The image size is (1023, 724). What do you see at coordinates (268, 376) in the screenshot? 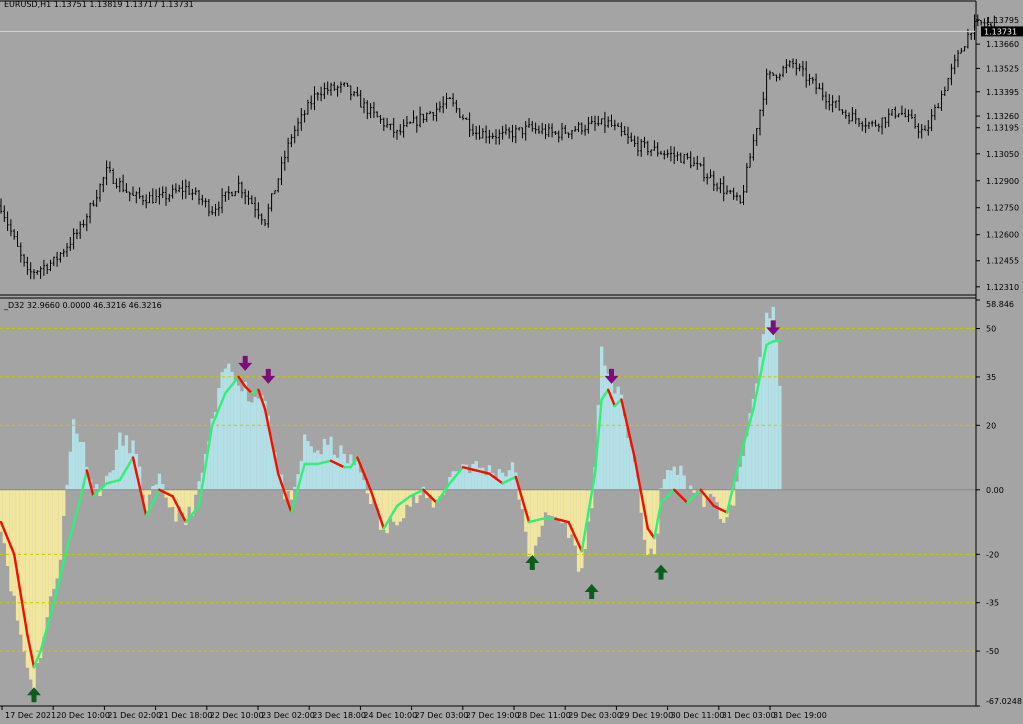
I see `sell-arrow-icon` at bounding box center [268, 376].